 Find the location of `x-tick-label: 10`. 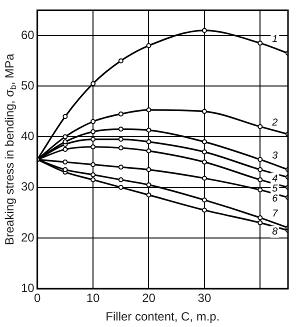

x-tick-label: 10 is located at coordinates (93, 298).